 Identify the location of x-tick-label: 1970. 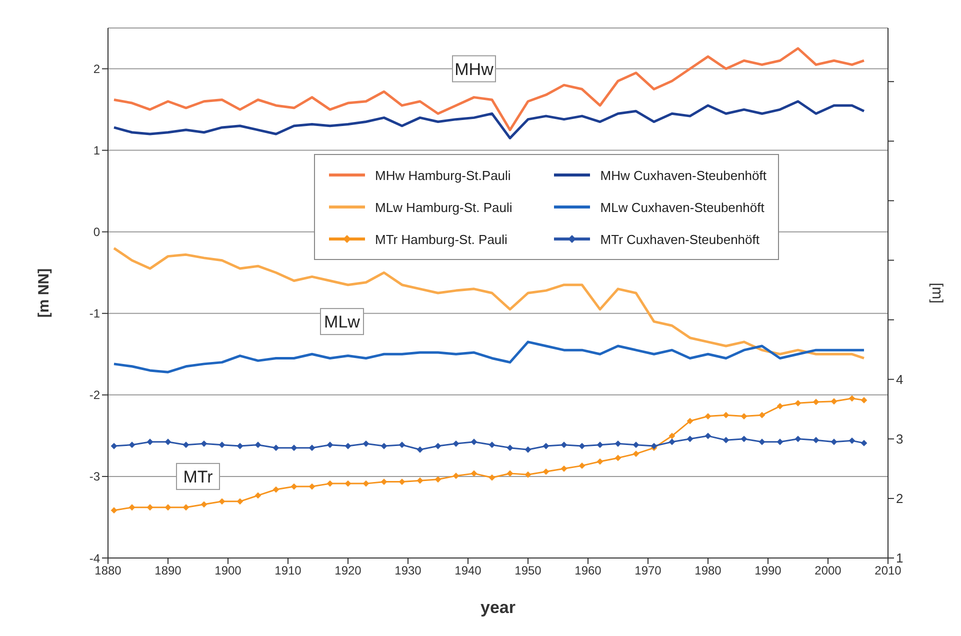
(648, 571).